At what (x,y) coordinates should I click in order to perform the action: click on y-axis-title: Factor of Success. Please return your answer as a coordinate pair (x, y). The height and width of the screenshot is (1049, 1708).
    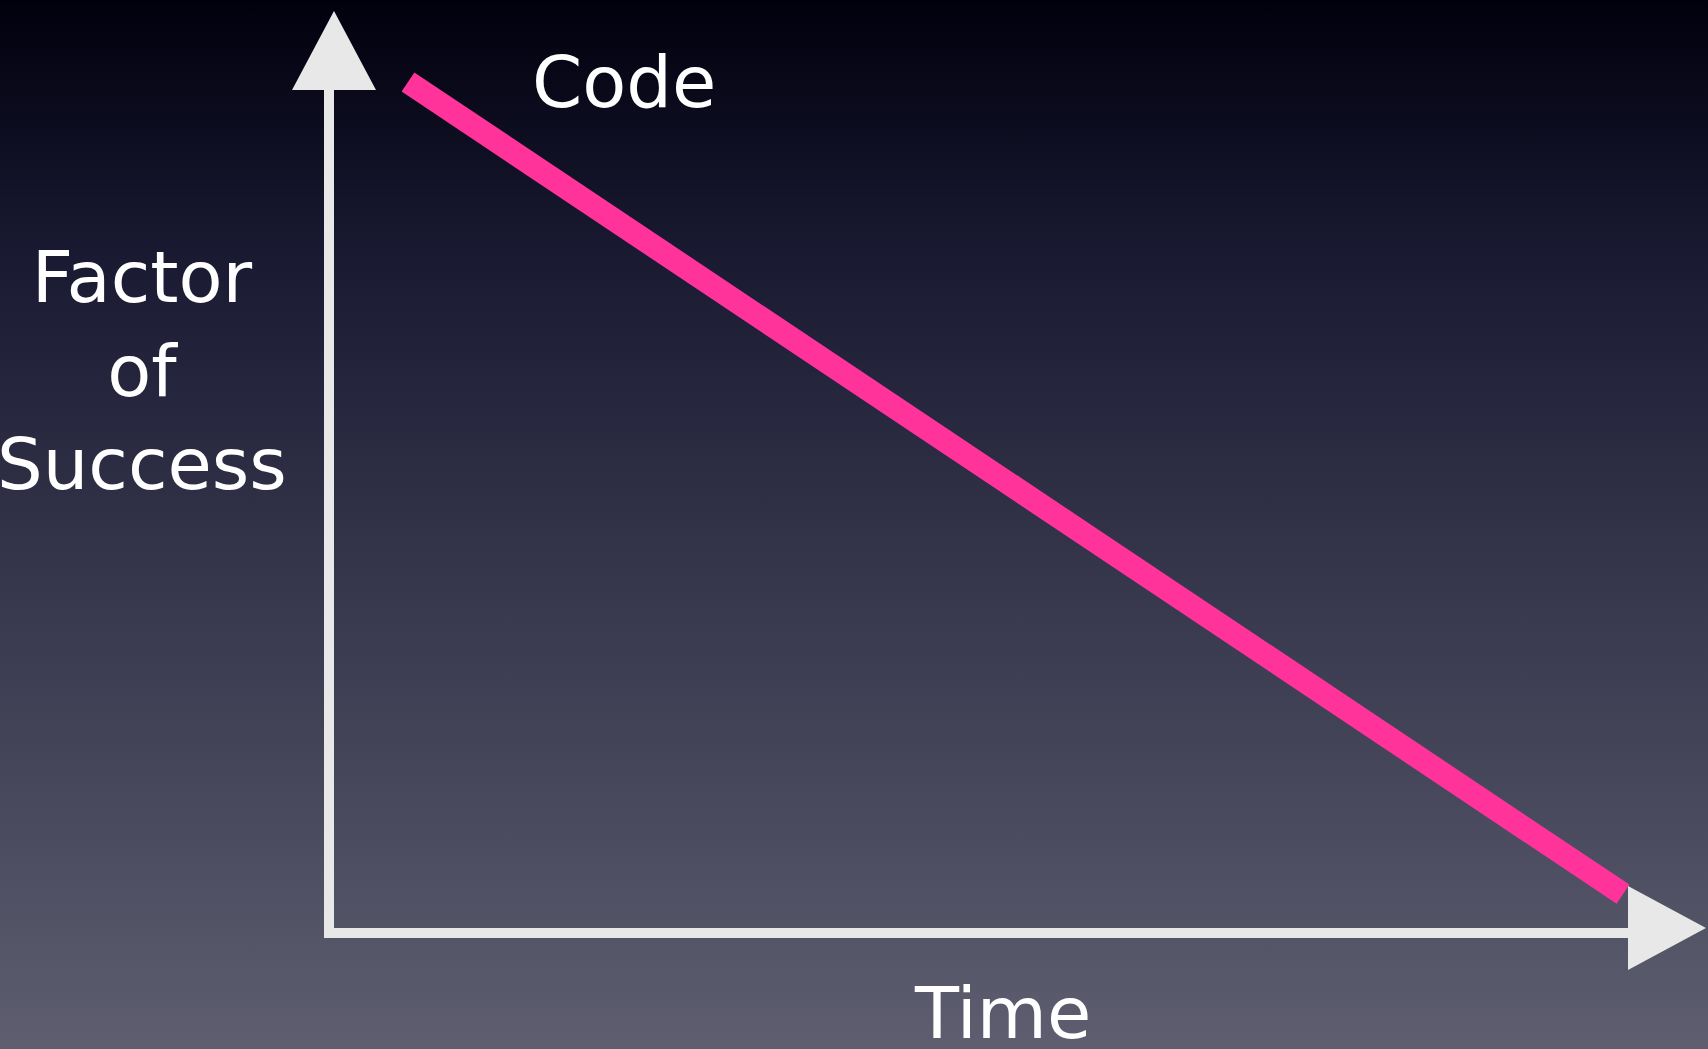
    Looking at the image, I should click on (143, 371).